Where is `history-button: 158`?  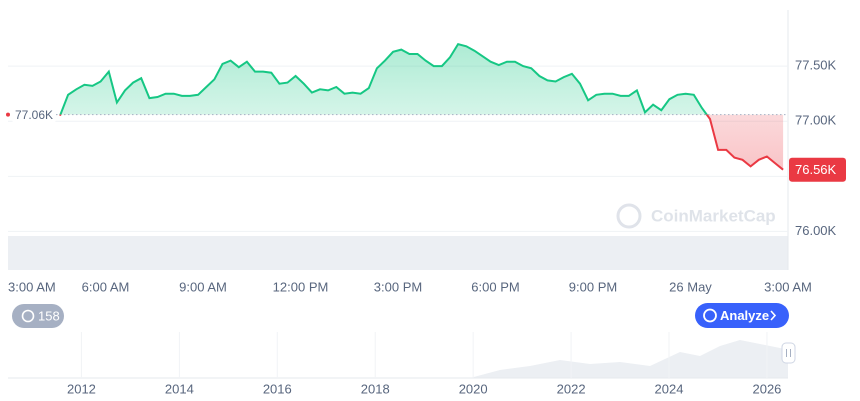 history-button: 158 is located at coordinates (38, 316).